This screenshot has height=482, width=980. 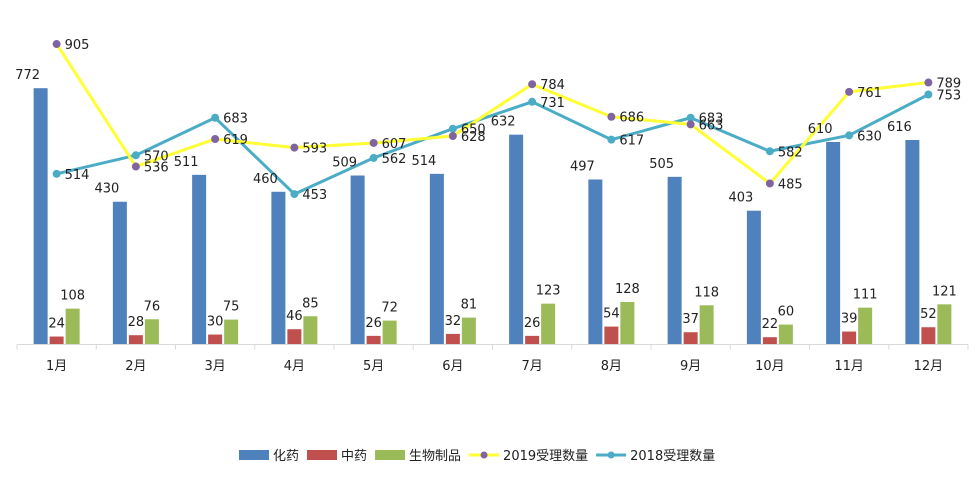 I want to click on x-tick-label-8: 8月, so click(x=611, y=366).